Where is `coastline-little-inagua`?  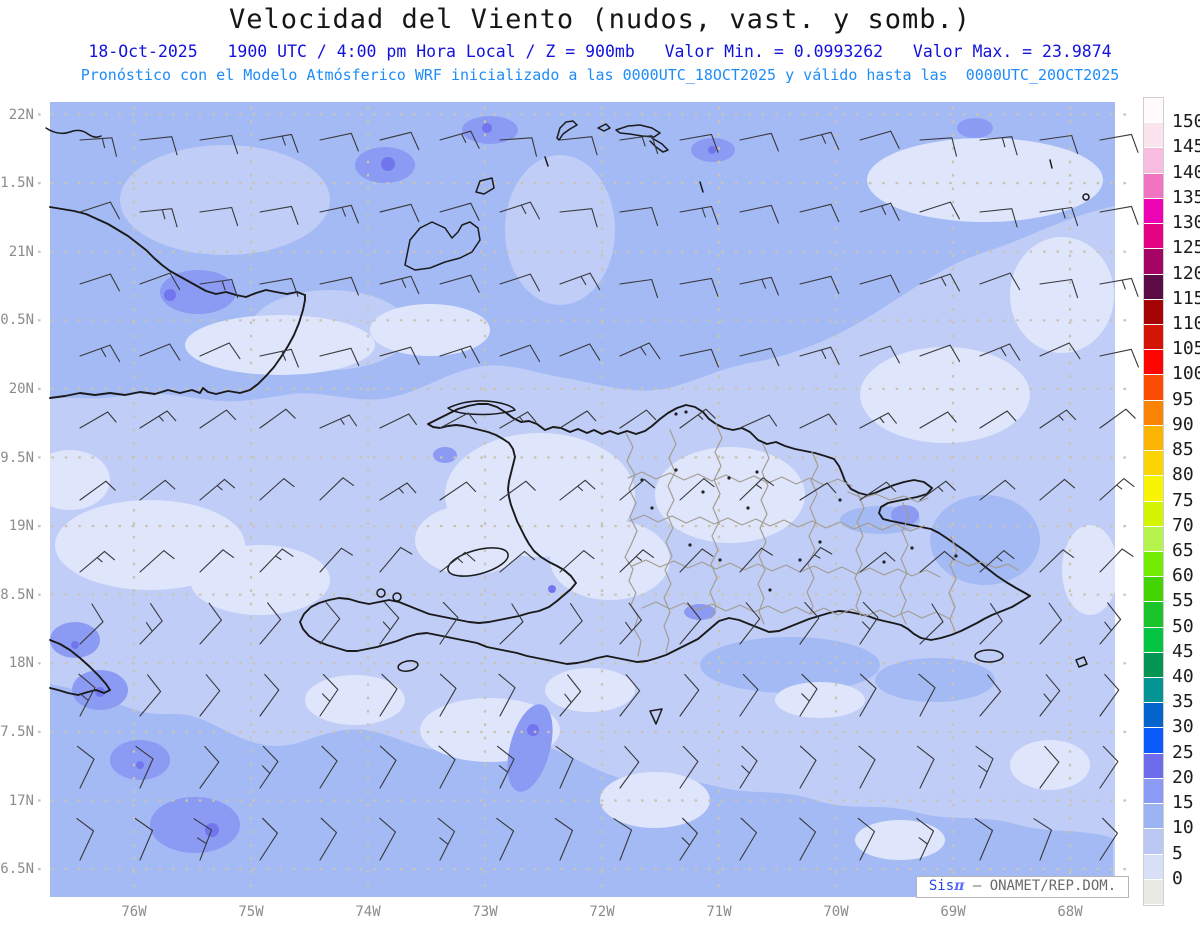
coastline-little-inagua is located at coordinates (485, 186).